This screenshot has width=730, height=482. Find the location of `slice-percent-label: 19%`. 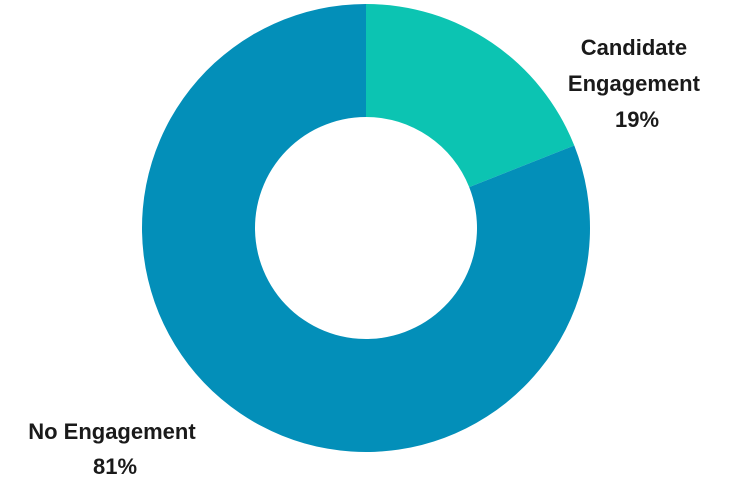

slice-percent-label: 19% is located at coordinates (637, 119).